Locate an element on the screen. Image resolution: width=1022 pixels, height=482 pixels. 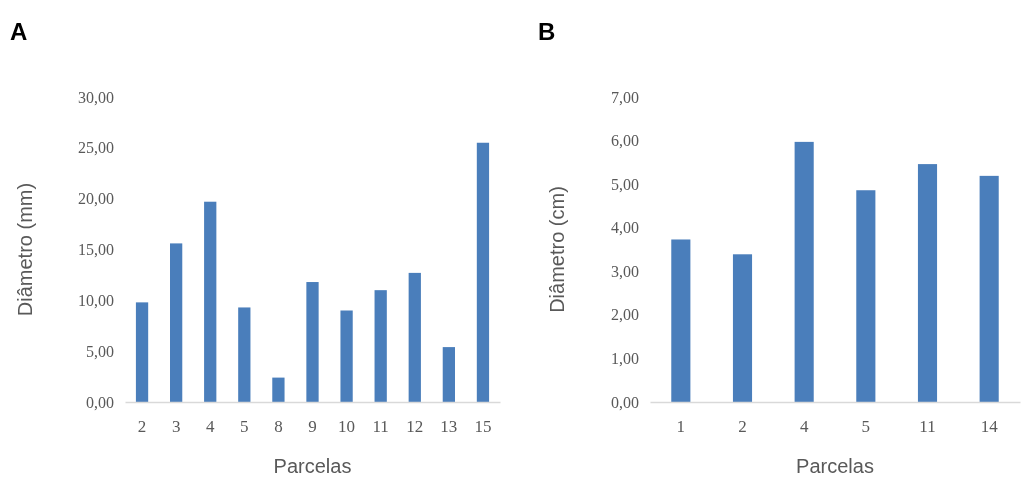
x-tick-label: 12 is located at coordinates (415, 427).